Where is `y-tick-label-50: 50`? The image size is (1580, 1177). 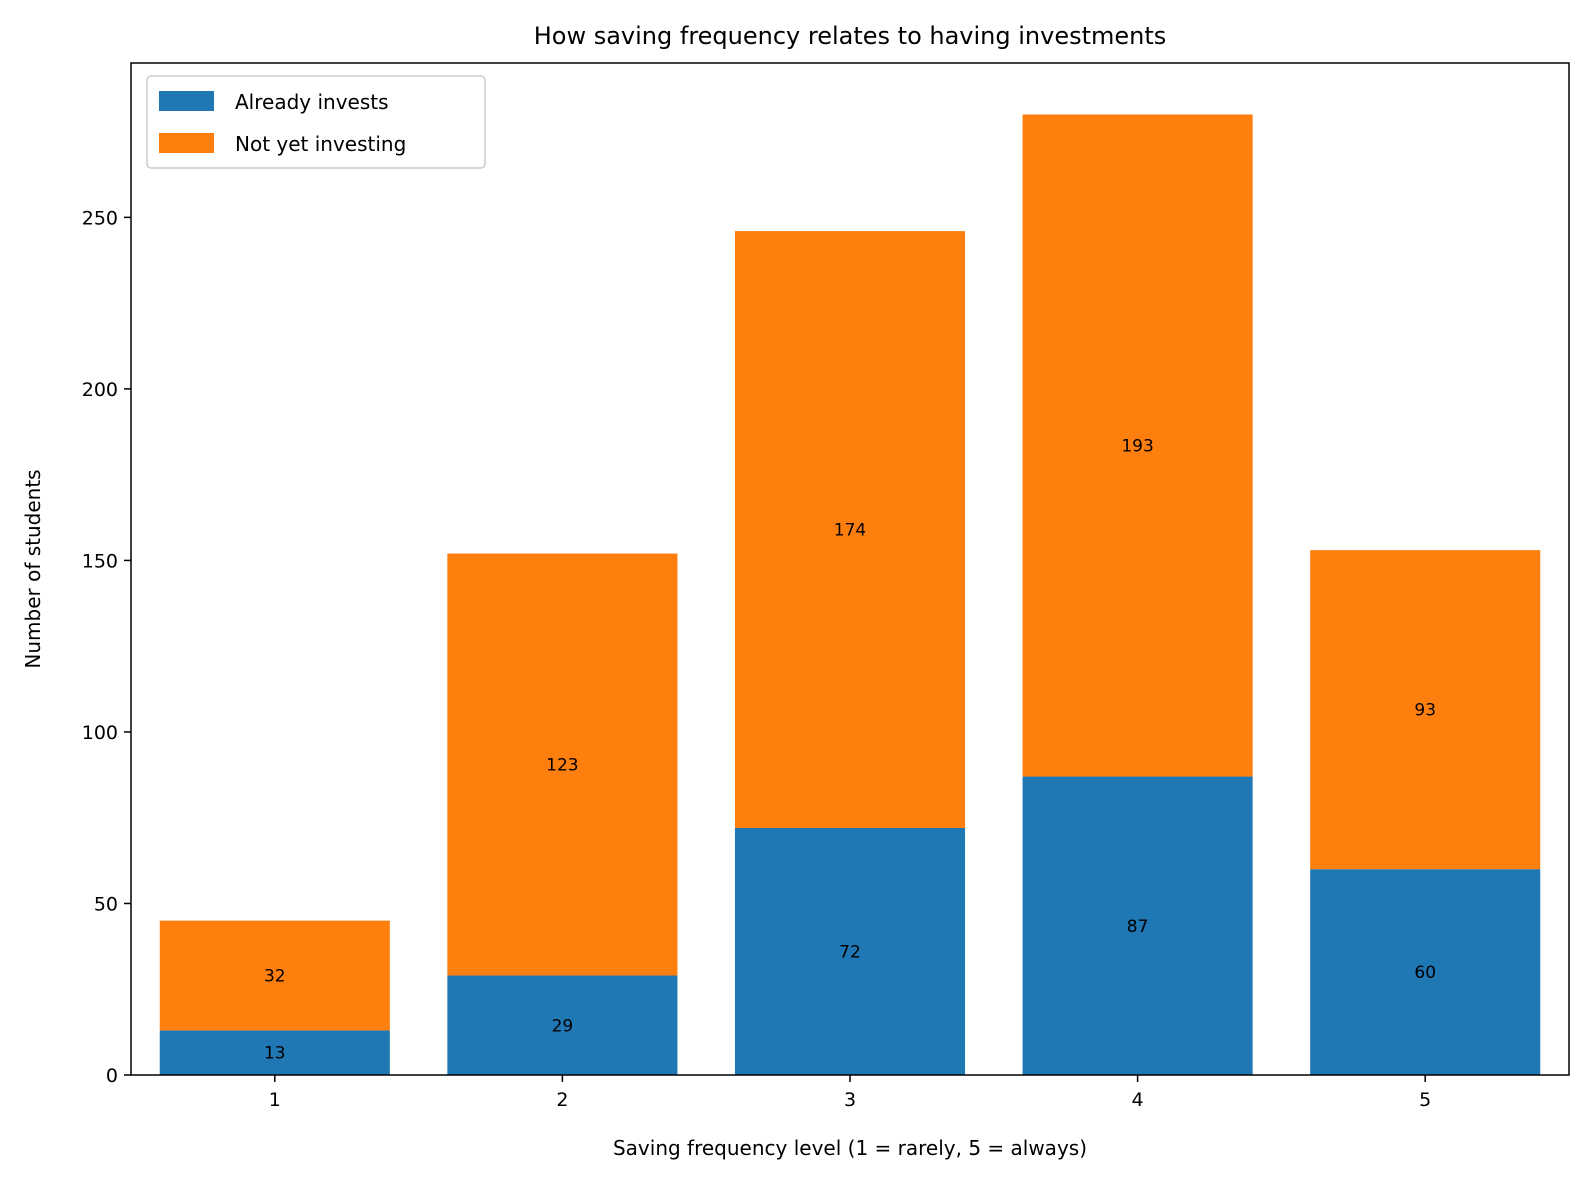
y-tick-label-50: 50 is located at coordinates (106, 904).